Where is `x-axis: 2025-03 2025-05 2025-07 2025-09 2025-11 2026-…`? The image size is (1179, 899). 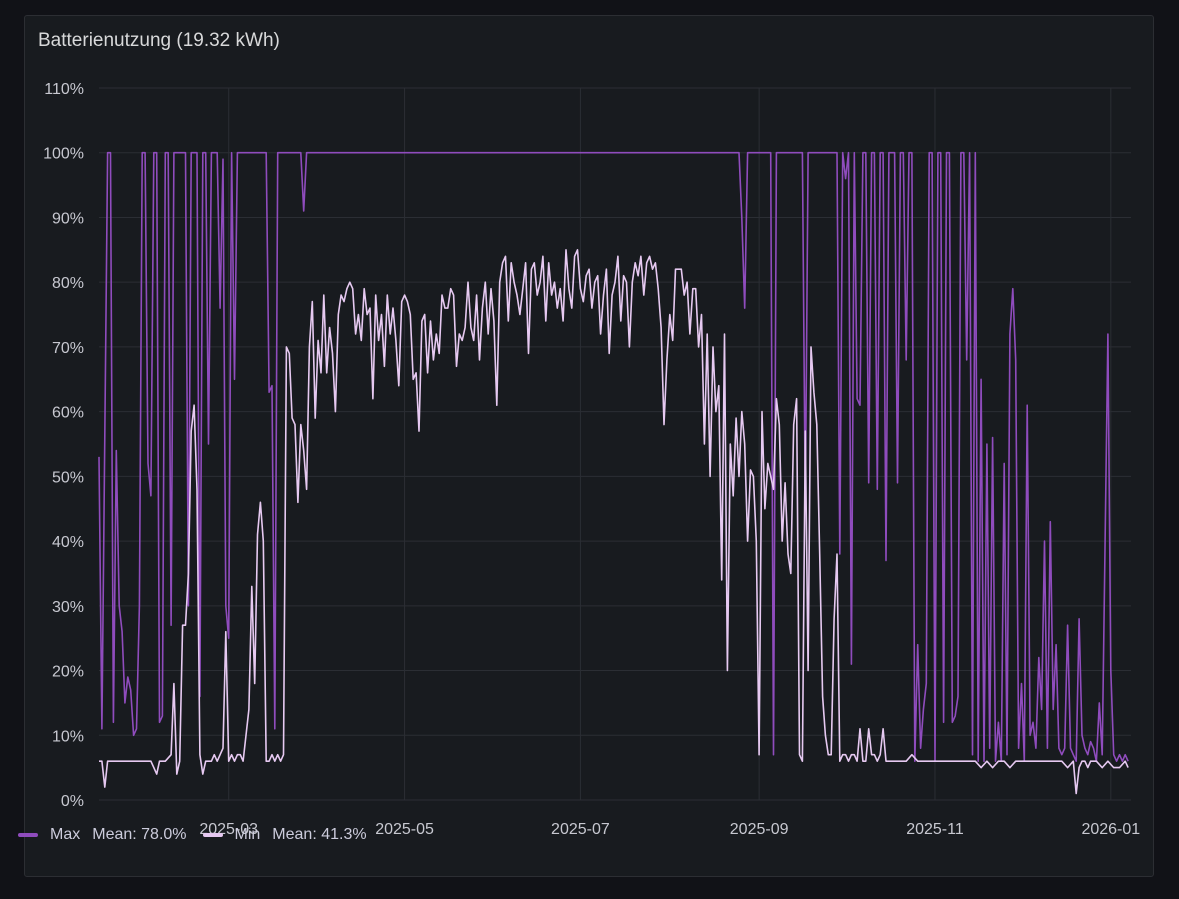
x-axis: 2025-03 2025-05 2025-07 2025-09 2025-11 2026-… is located at coordinates (669, 829).